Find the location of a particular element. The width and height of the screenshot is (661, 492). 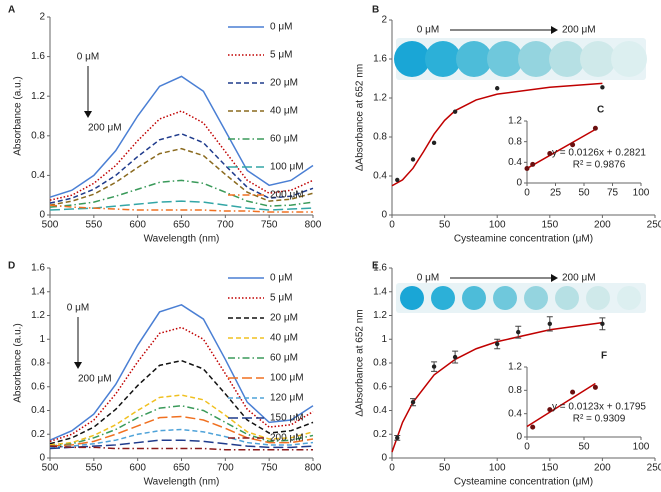

panel-label: B is located at coordinates (375, 10).